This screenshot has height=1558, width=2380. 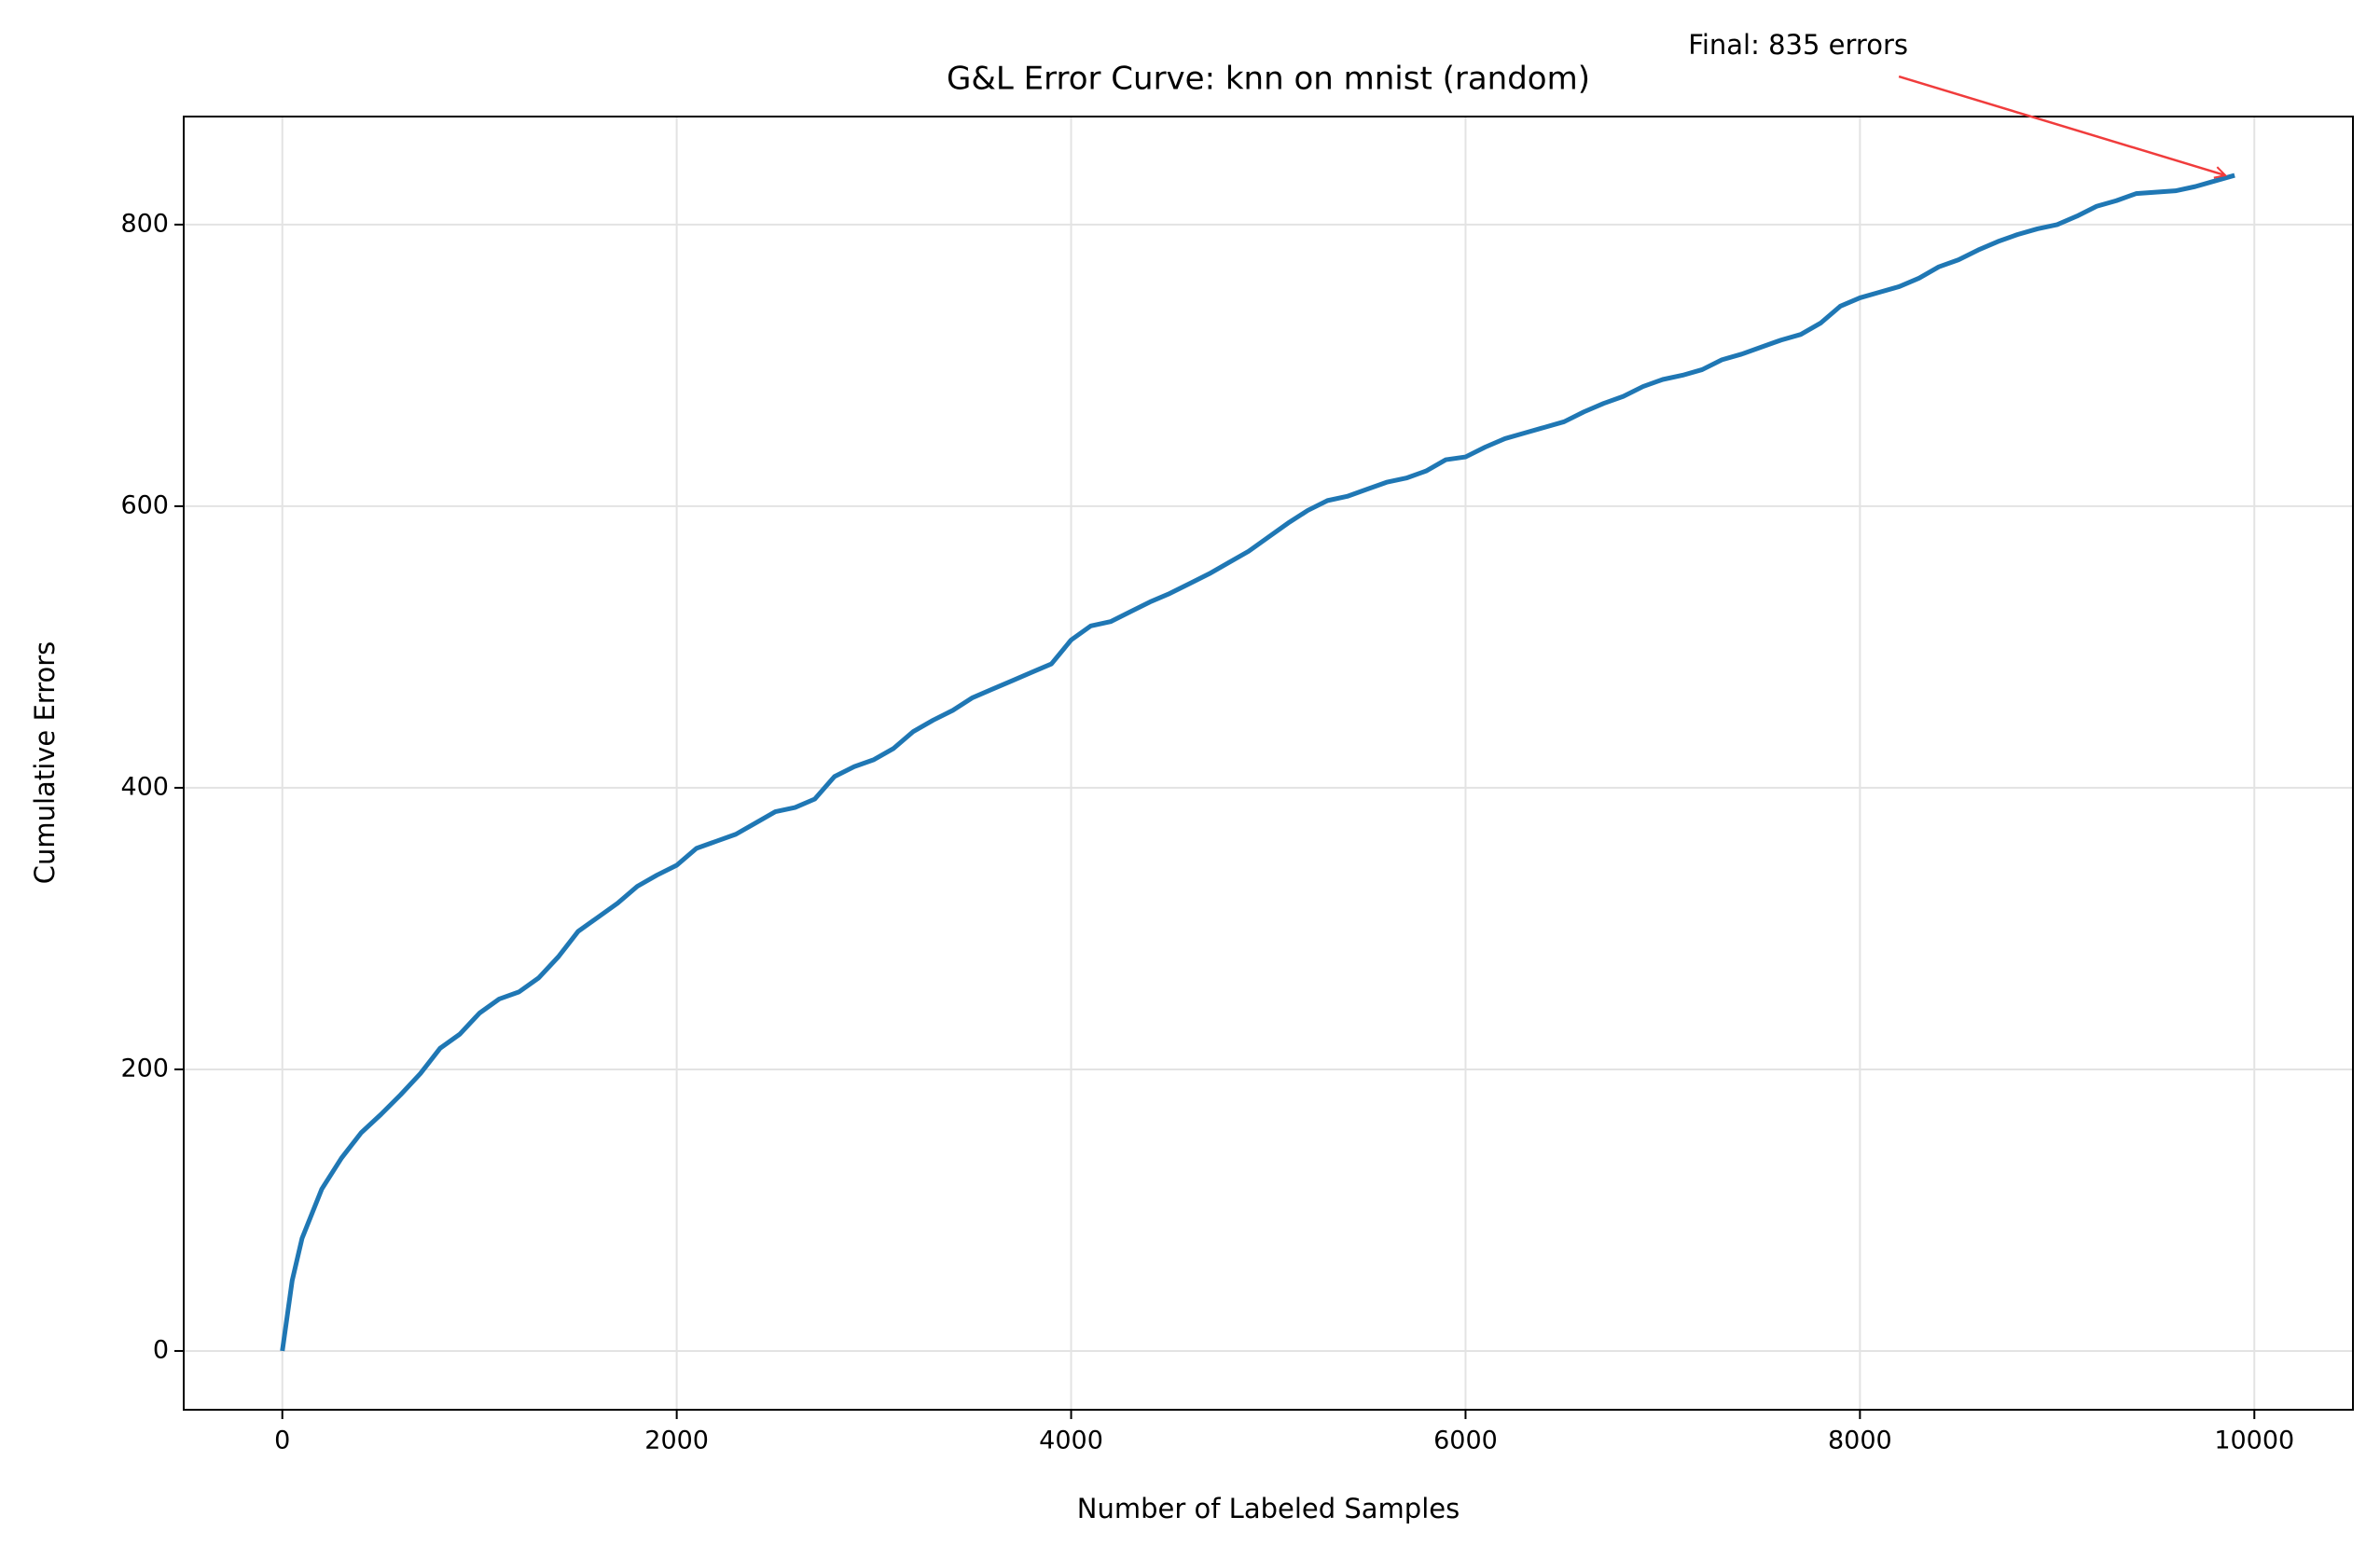 What do you see at coordinates (1860, 1441) in the screenshot?
I see `x-tick-label: 8000` at bounding box center [1860, 1441].